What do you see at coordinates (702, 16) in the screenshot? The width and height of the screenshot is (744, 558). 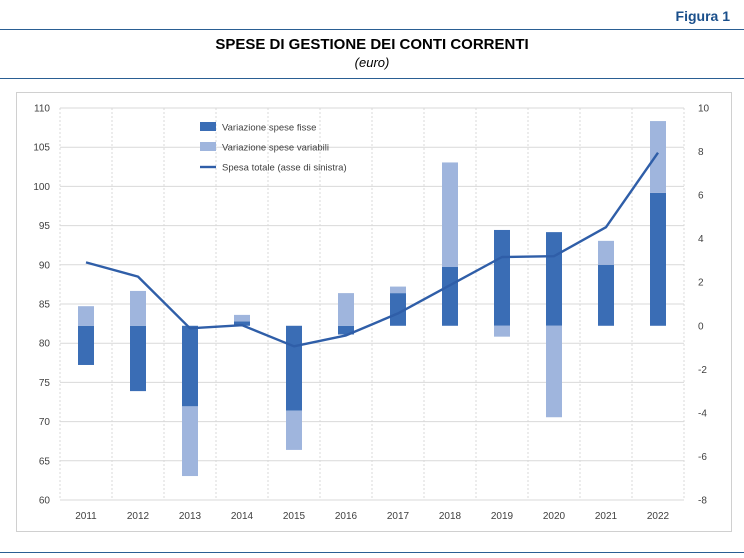 I see `figure-label: Figura 1` at bounding box center [702, 16].